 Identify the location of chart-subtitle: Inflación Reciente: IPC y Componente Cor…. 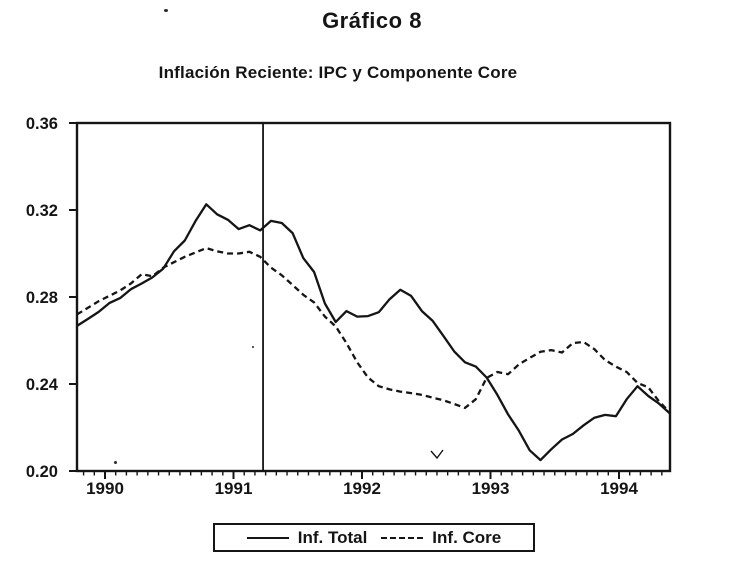
(338, 72).